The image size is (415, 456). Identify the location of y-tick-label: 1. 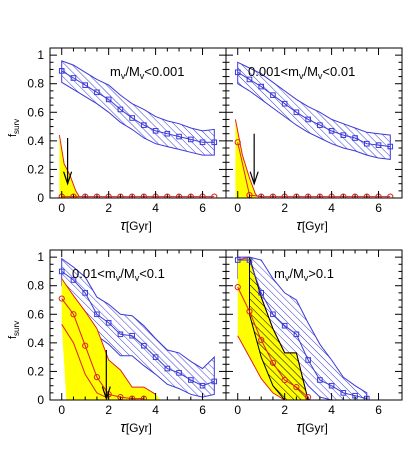
(40, 55).